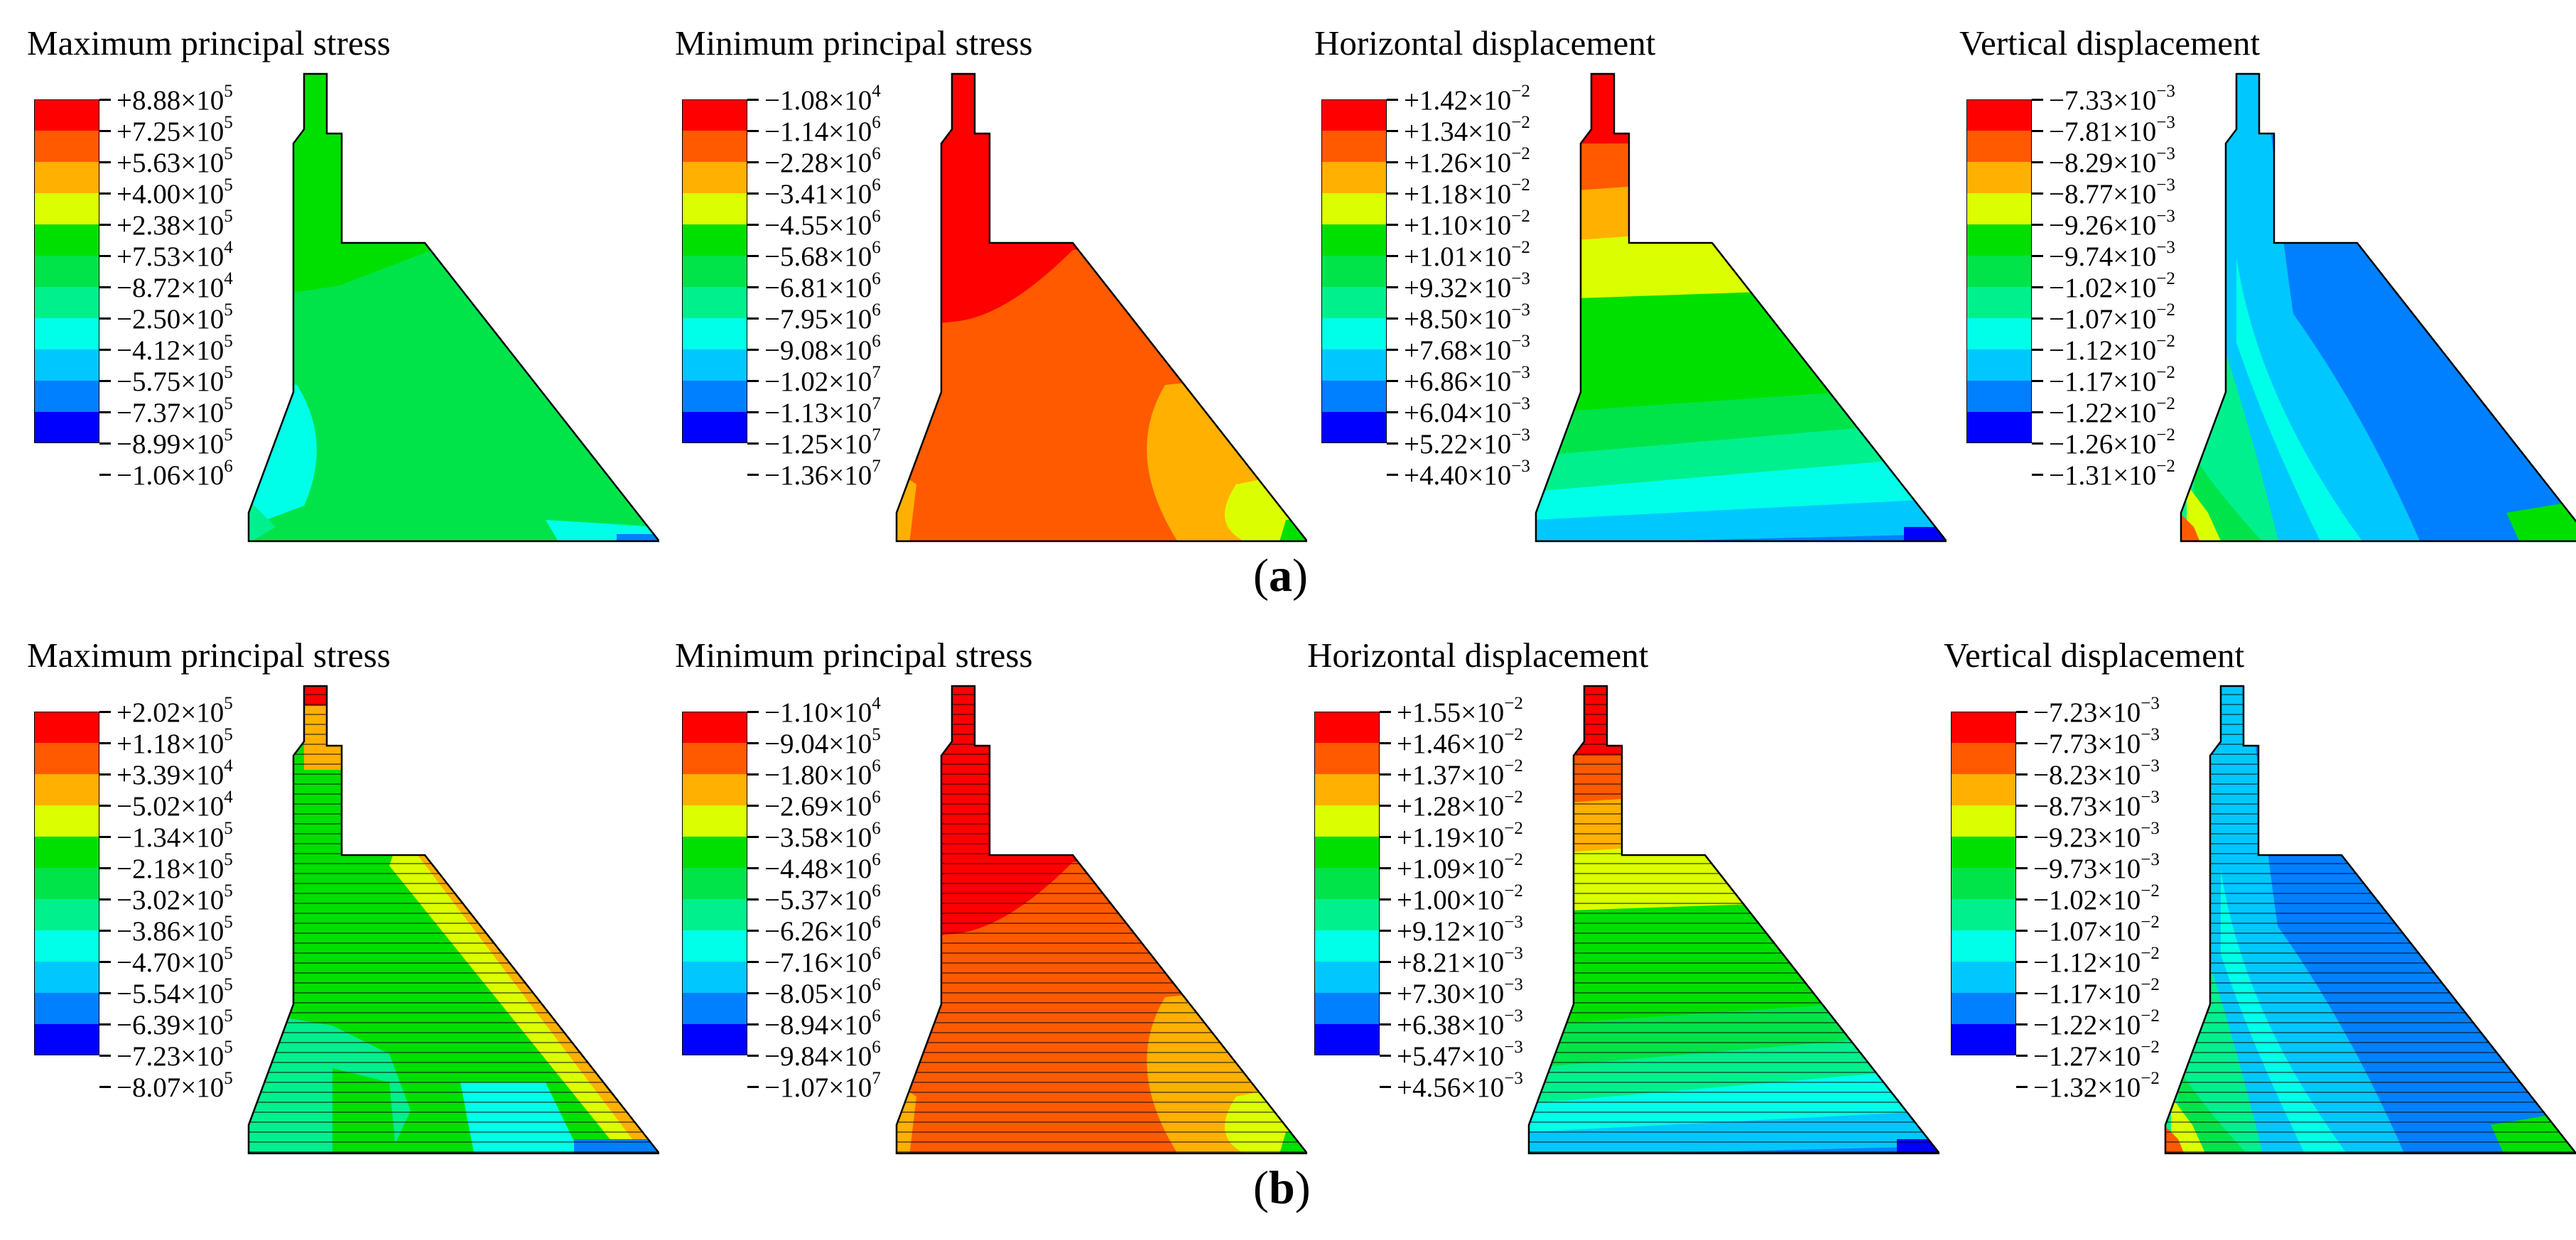 The height and width of the screenshot is (1240, 2576). What do you see at coordinates (1485, 42) in the screenshot?
I see `panel-title: Horizontal displacement` at bounding box center [1485, 42].